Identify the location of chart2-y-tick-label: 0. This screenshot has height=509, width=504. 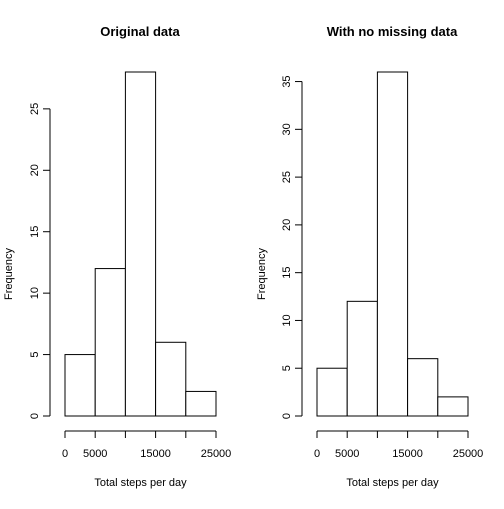
(287, 416).